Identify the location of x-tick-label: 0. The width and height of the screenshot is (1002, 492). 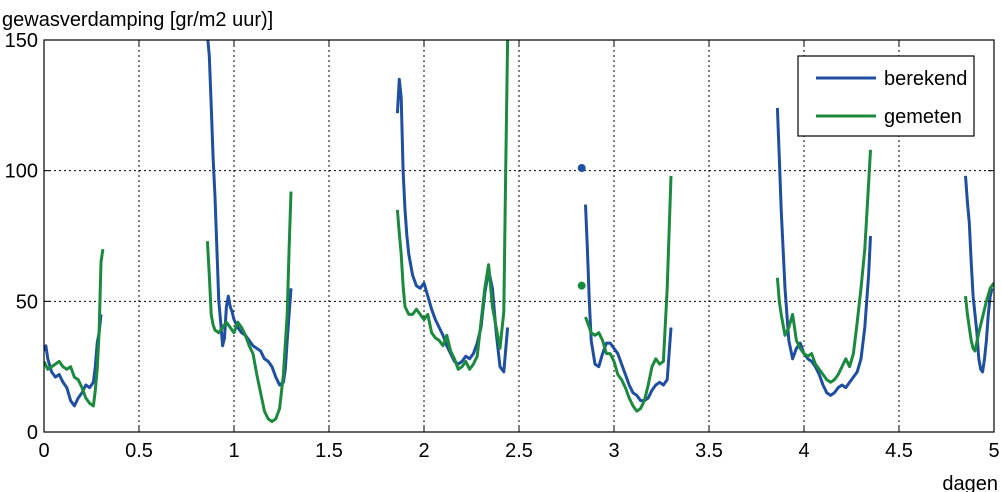
(43, 451).